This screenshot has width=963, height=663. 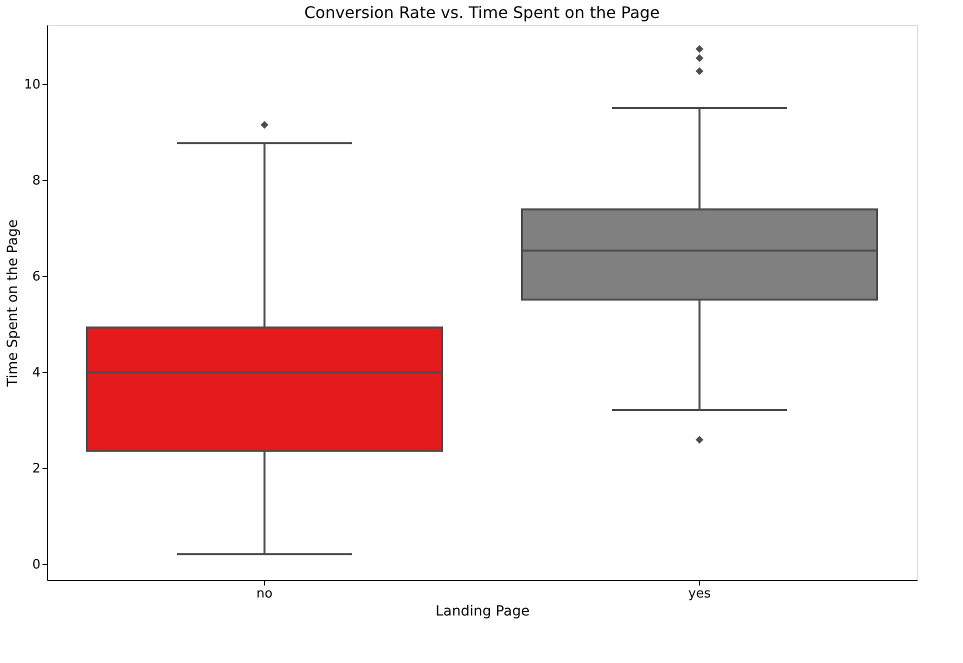 I want to click on y-axis-title: Time Spent on the Page, so click(x=12, y=303).